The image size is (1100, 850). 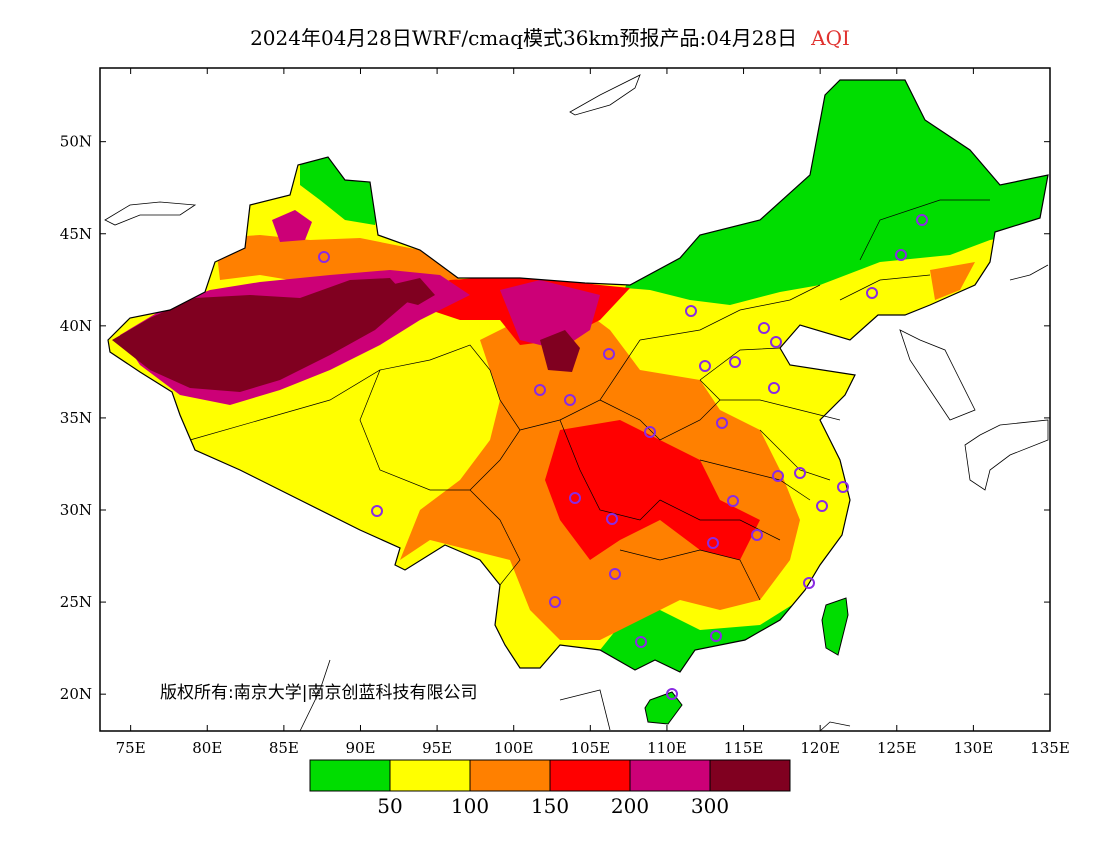 I want to click on x-tick-label: 115E, so click(x=744, y=748).